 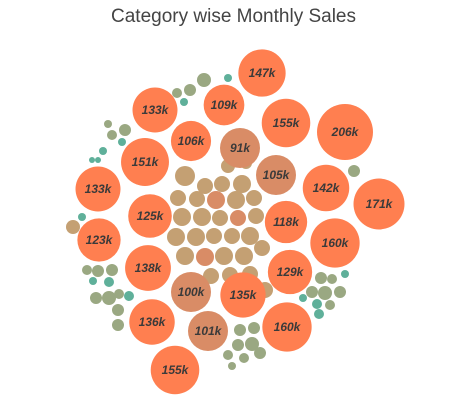 I want to click on bubble-105k: 105k, so click(x=276, y=175).